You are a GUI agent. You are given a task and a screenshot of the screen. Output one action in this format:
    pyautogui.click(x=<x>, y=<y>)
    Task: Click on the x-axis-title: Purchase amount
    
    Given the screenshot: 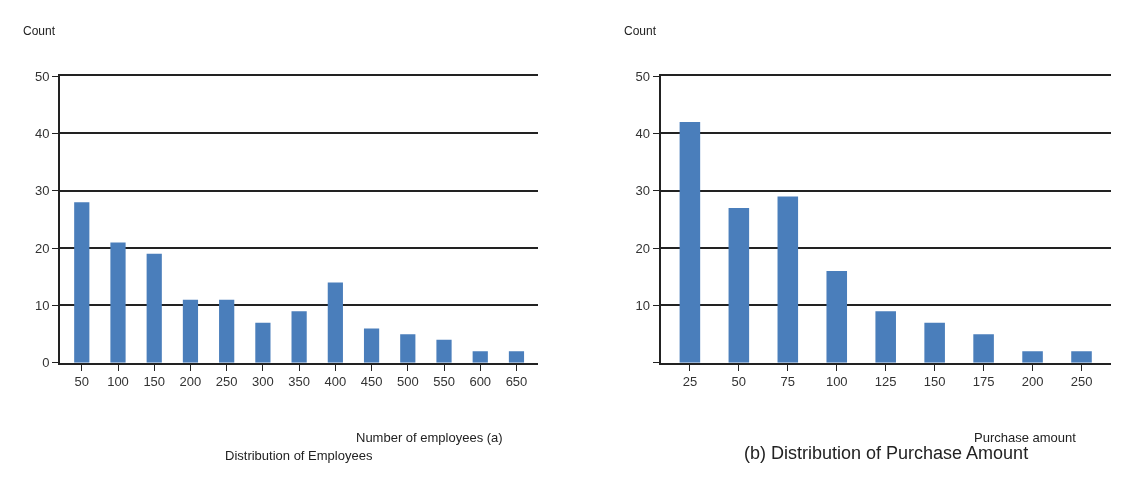 What is the action you would take?
    pyautogui.click(x=1025, y=437)
    